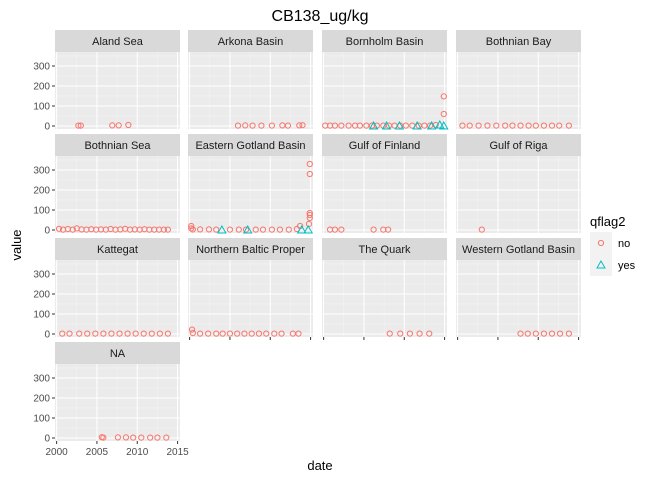 This screenshot has height=480, width=672. I want to click on facet-strip-label: Bothnian Bay, so click(519, 42).